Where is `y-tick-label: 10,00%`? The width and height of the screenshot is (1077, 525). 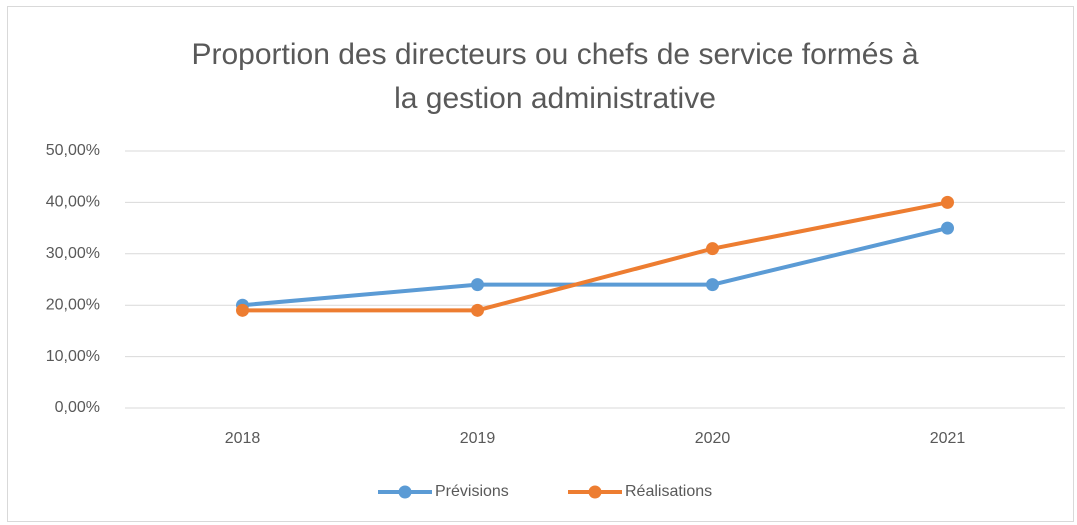
y-tick-label: 10,00% is located at coordinates (73, 356).